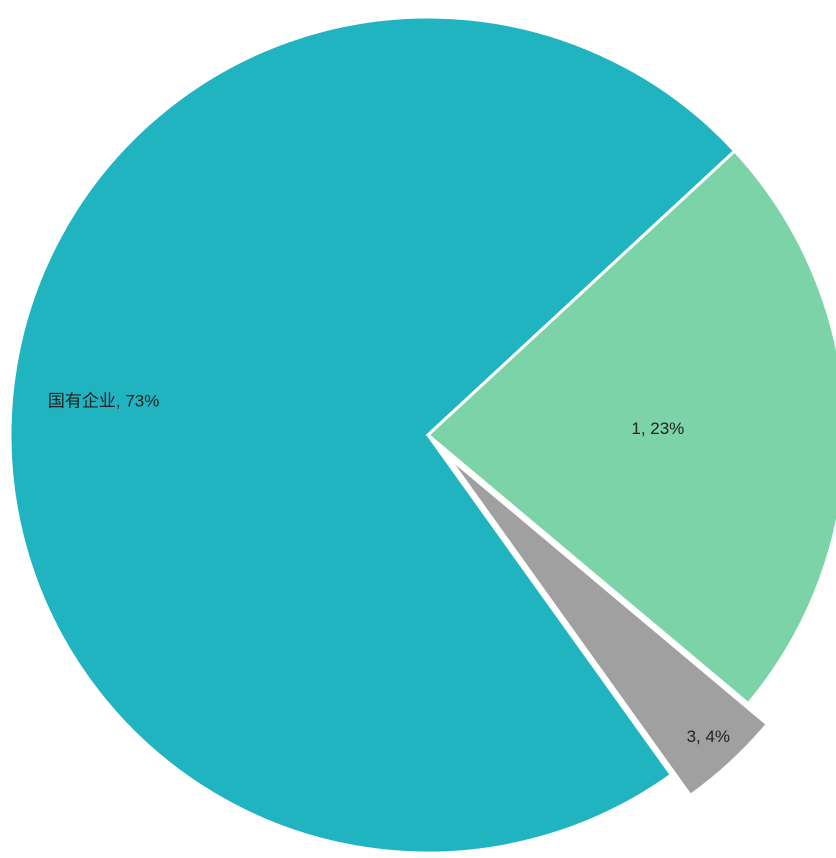  What do you see at coordinates (708, 736) in the screenshot?
I see `pie-slice-label-3: 3, 4%` at bounding box center [708, 736].